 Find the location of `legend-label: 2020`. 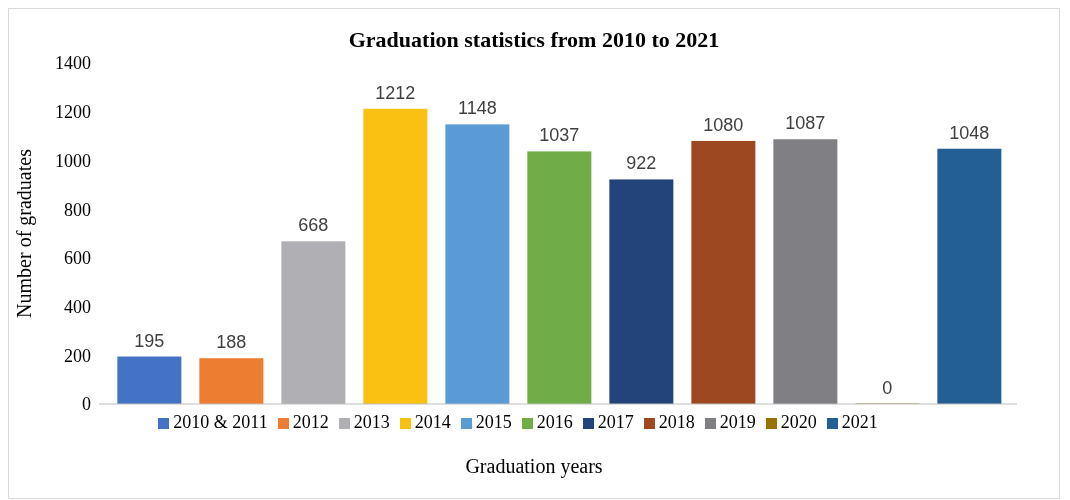

legend-label: 2020 is located at coordinates (798, 422).